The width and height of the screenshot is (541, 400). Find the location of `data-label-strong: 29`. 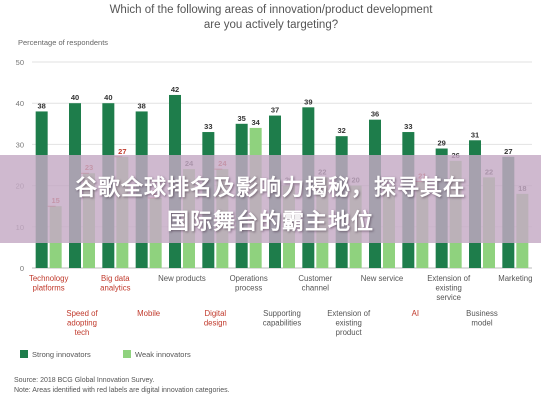

data-label-strong: 29 is located at coordinates (441, 143).